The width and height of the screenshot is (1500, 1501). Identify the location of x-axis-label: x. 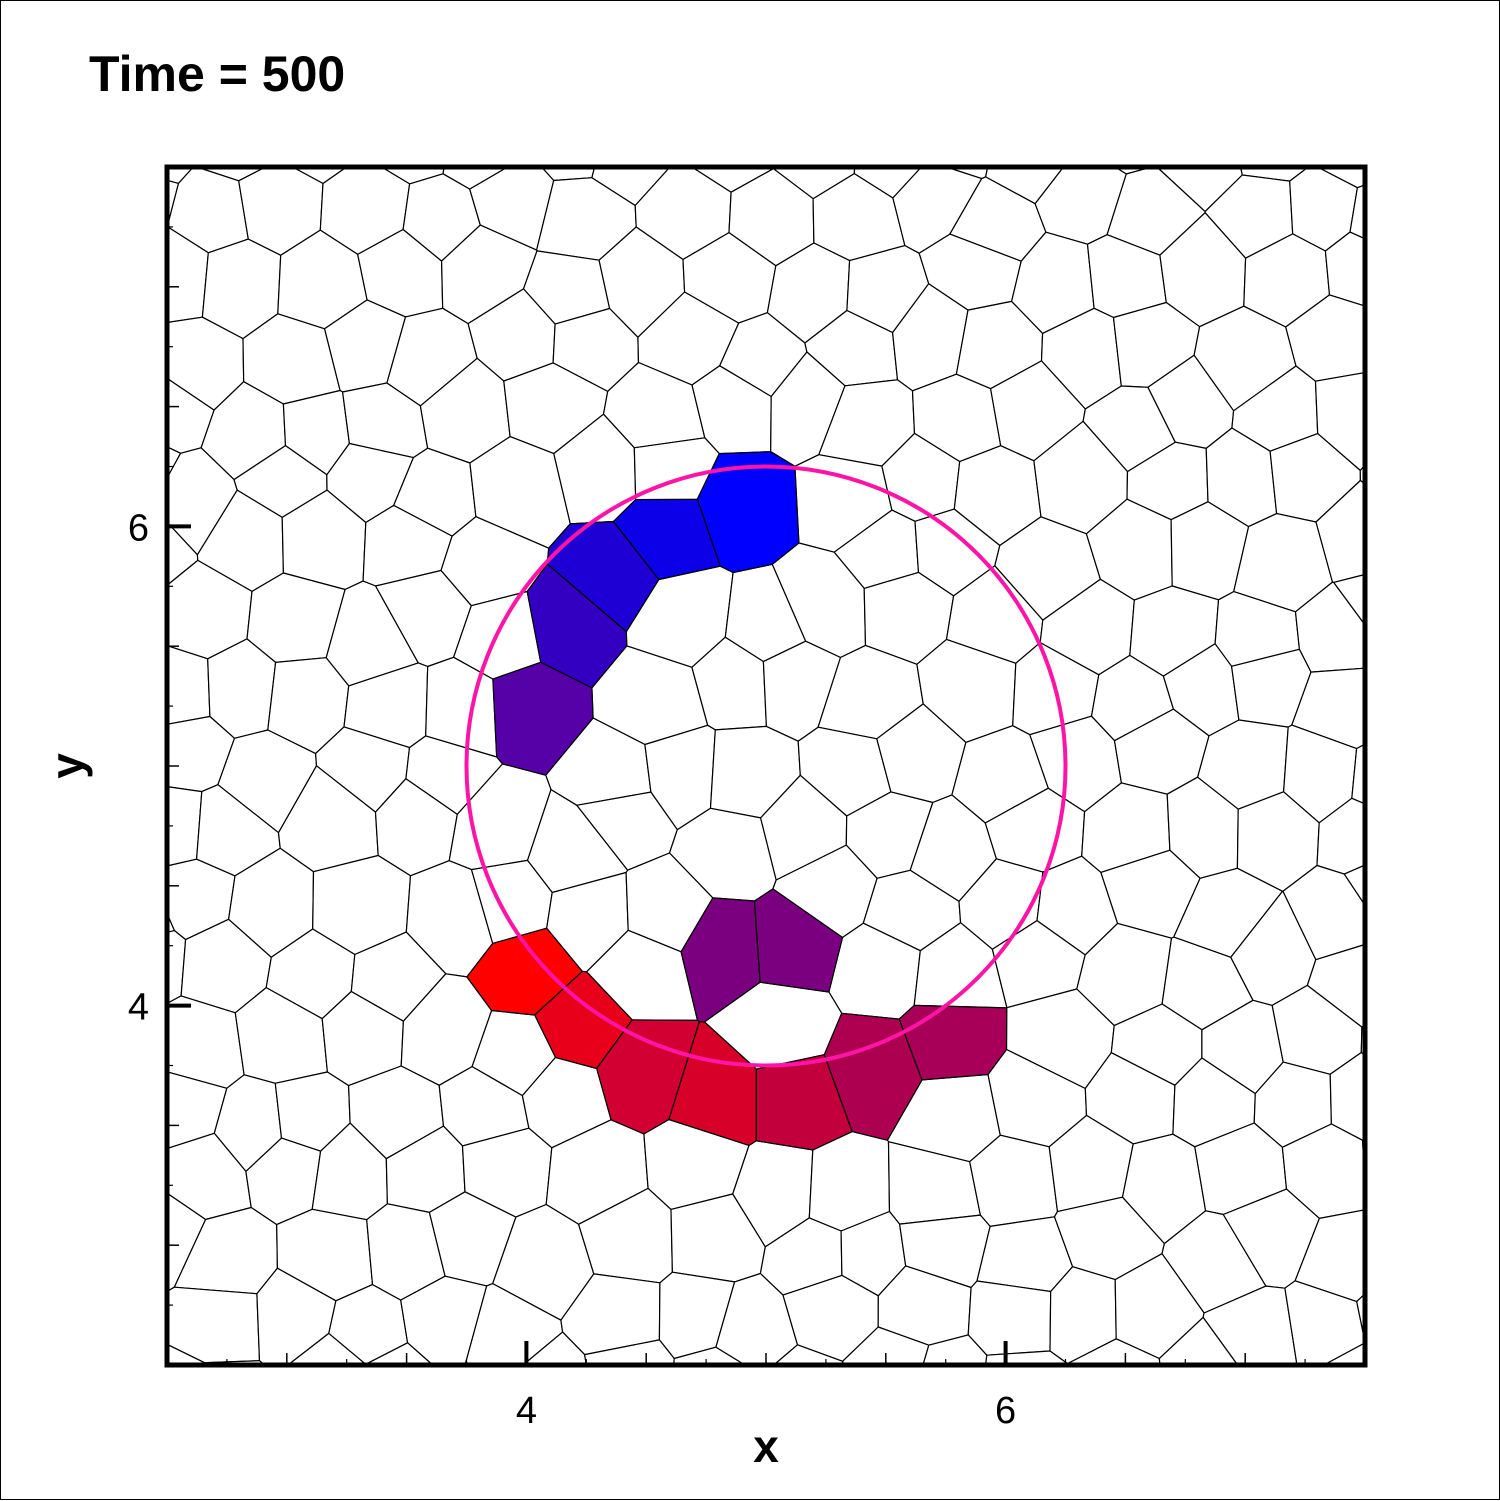
(766, 1446).